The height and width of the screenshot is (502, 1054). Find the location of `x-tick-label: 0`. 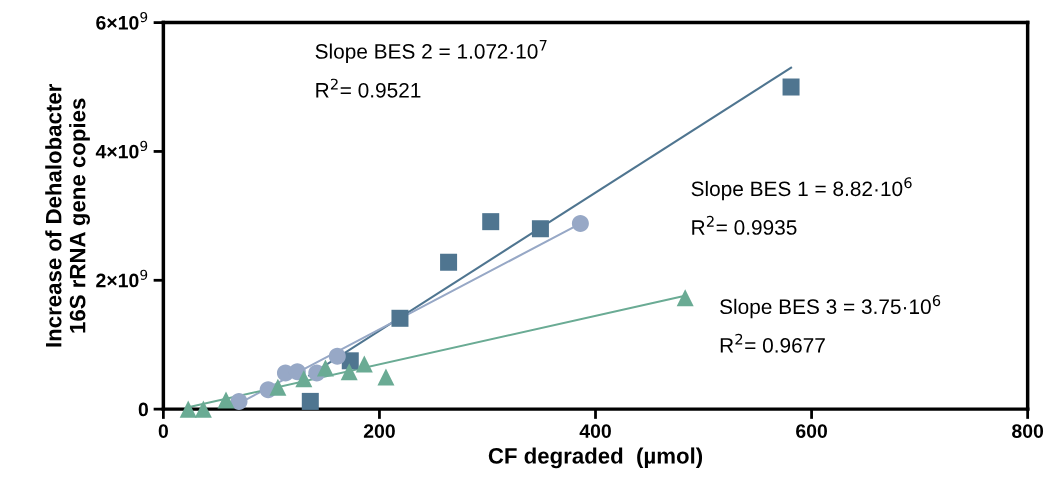

x-tick-label: 0 is located at coordinates (163, 431).